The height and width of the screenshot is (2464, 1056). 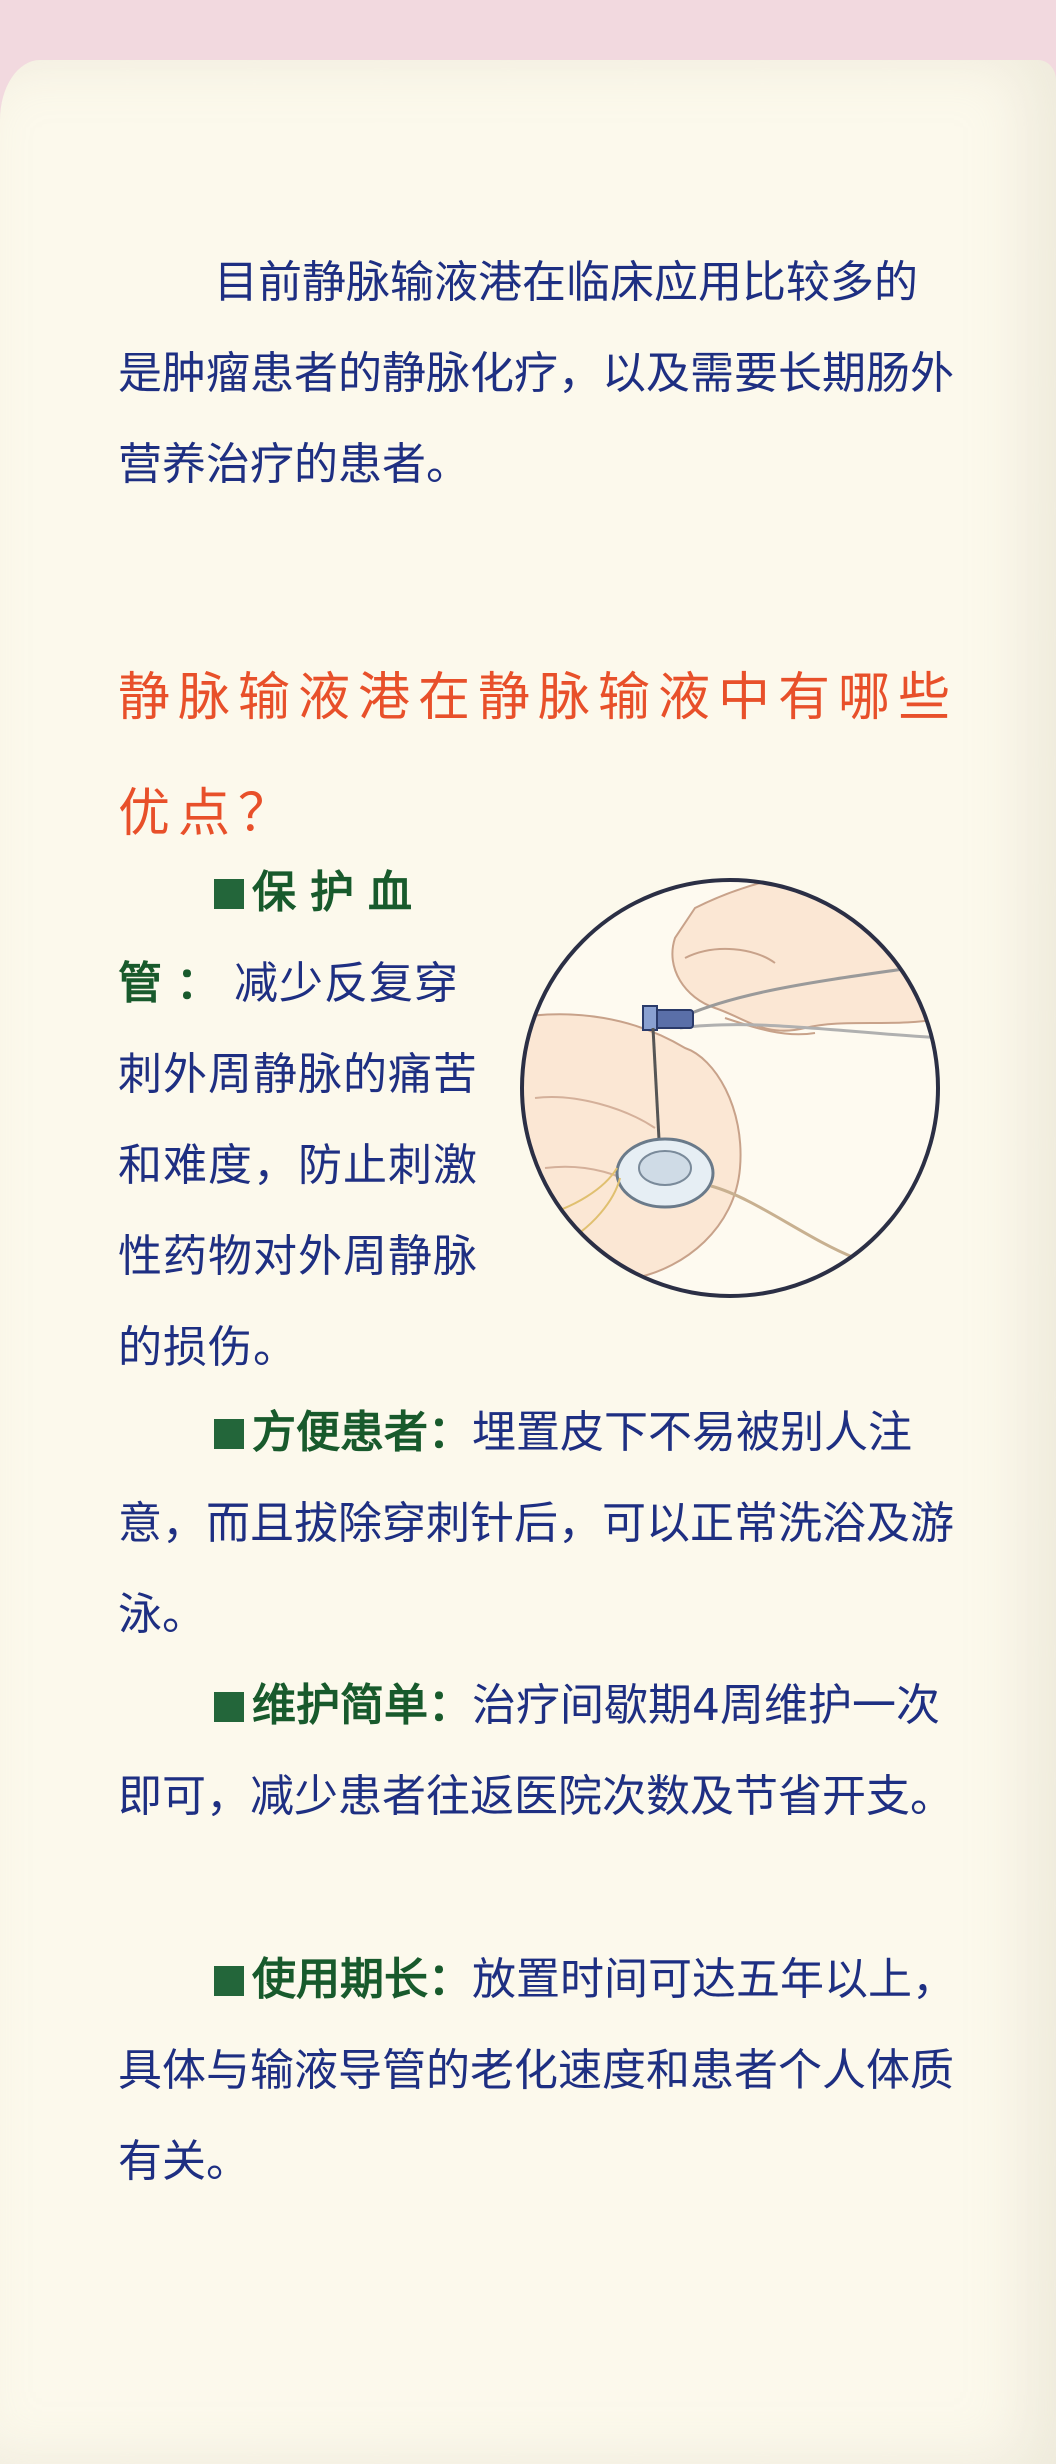 I want to click on point-label: 方便患者, so click(x=340, y=1432).